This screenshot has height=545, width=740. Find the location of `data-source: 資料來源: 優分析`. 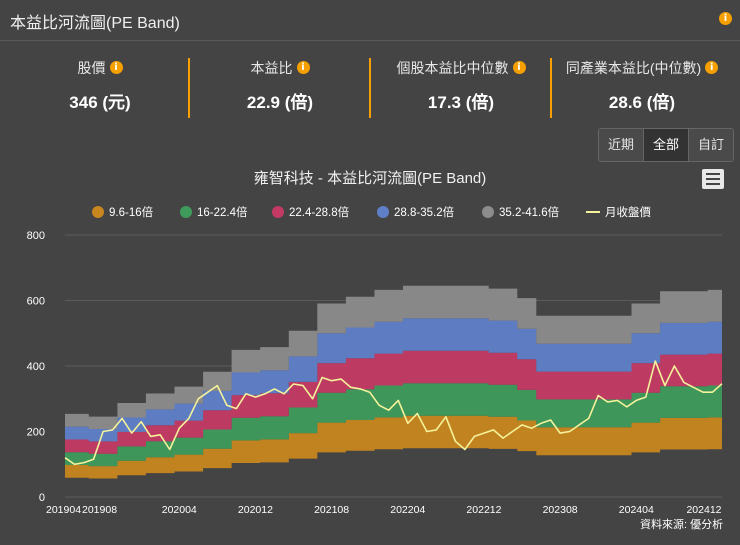

data-source: 資料來源: 優分析 is located at coordinates (682, 525).